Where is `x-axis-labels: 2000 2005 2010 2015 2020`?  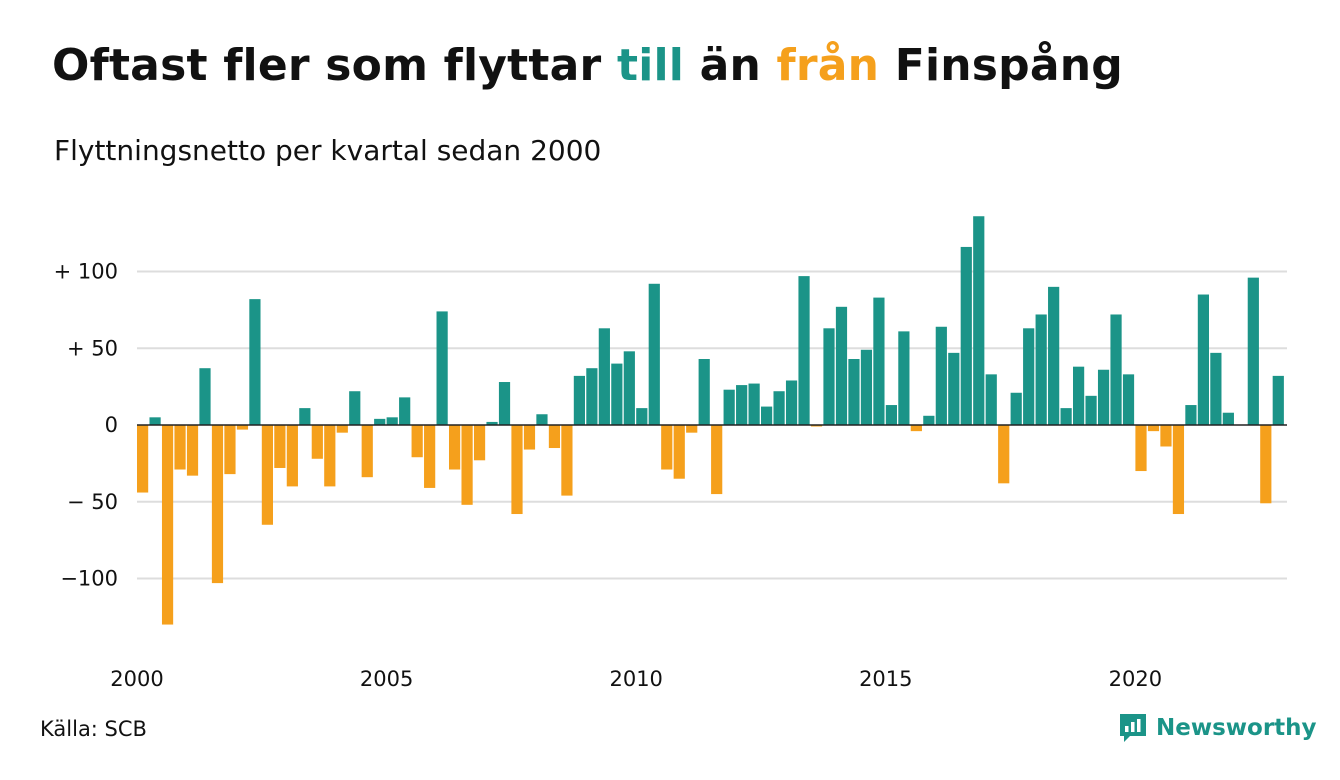
x-axis-labels: 2000 2005 2010 2015 2020 is located at coordinates (636, 679).